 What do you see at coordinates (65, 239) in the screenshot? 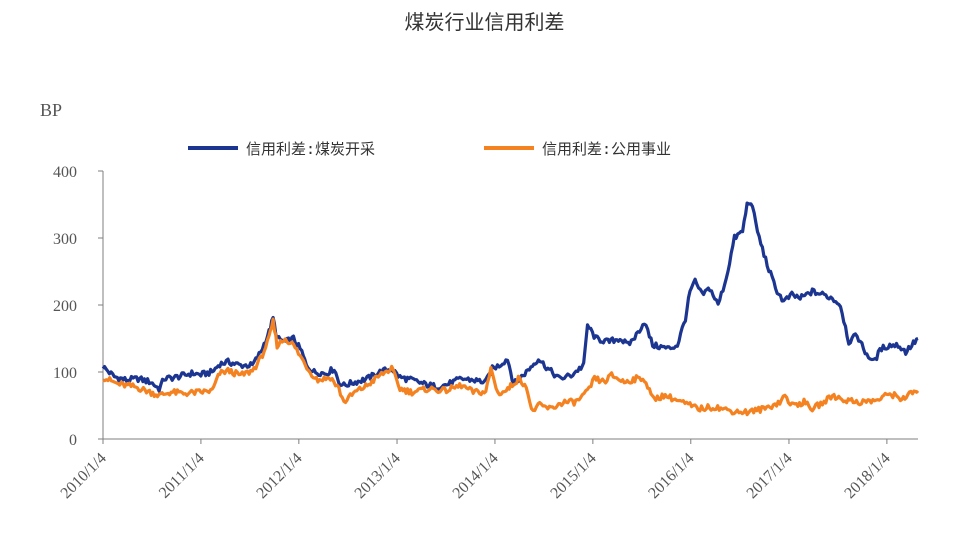
I see `y-tick-label: 300` at bounding box center [65, 239].